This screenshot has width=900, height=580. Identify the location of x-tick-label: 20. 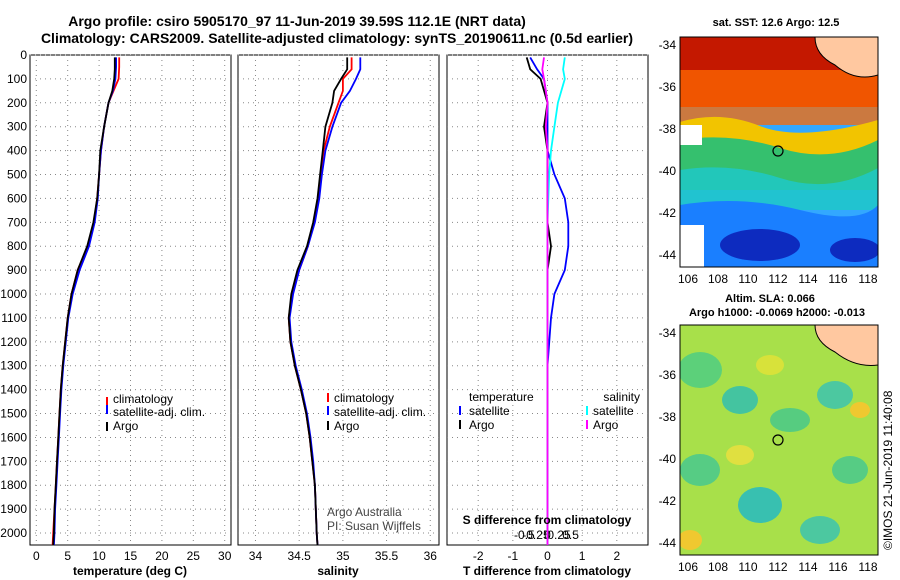
(162, 556).